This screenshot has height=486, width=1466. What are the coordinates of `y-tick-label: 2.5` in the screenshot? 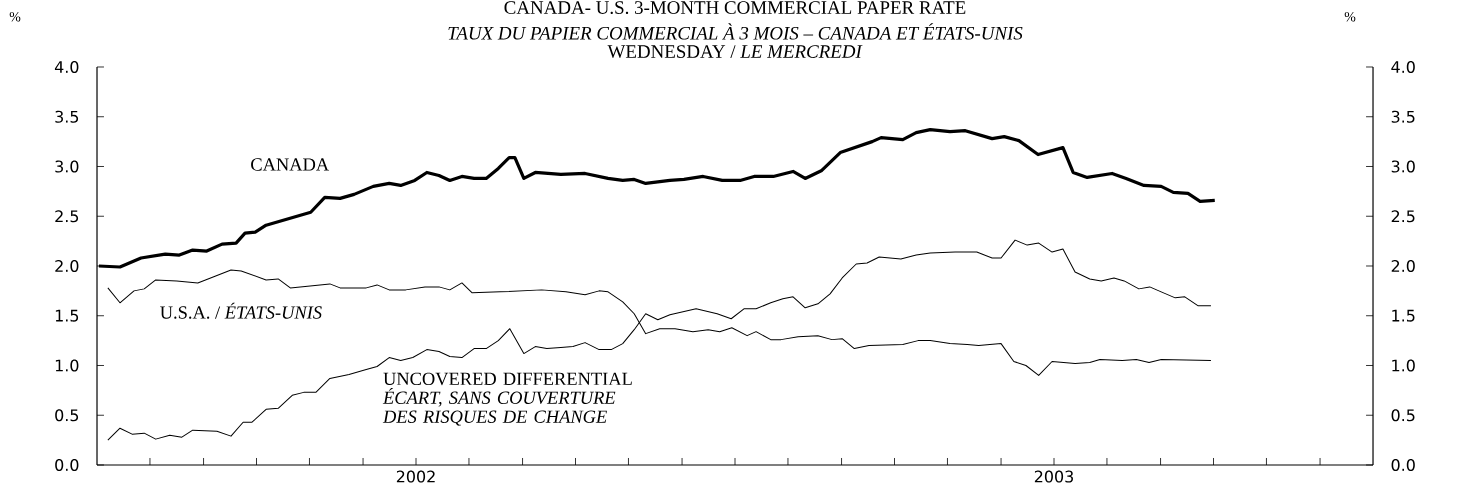 It's located at (67, 216).